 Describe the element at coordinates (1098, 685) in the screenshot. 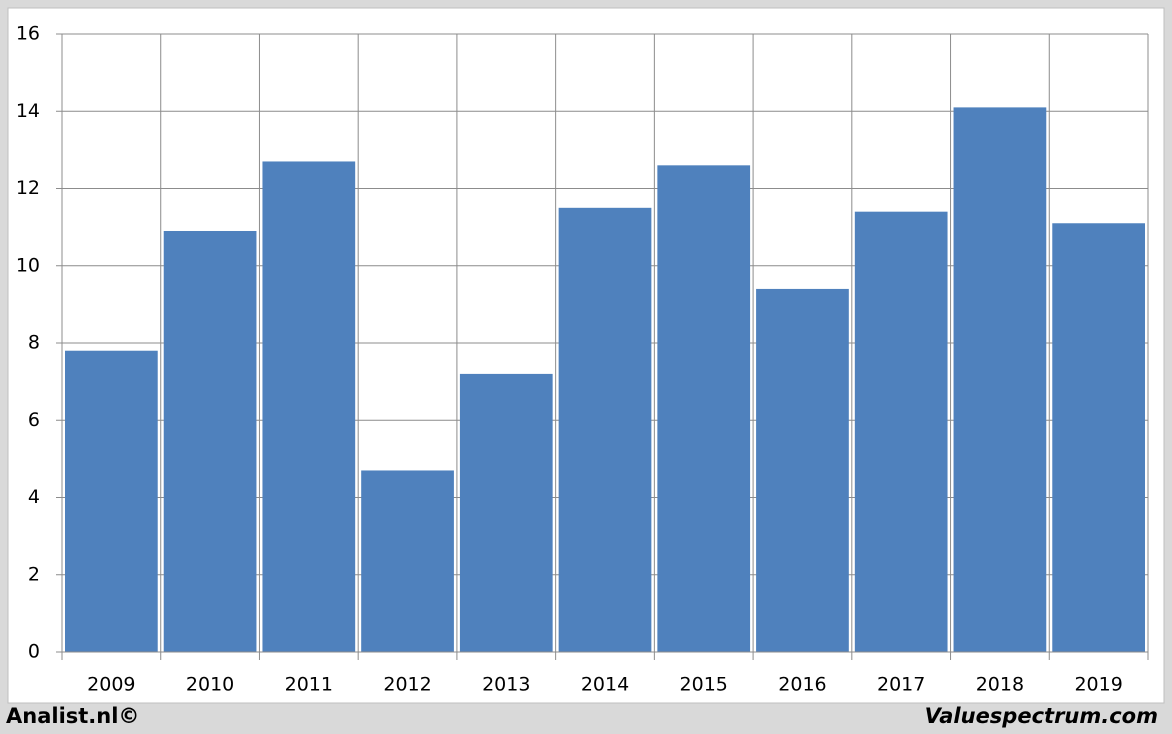

I see `x-tick-label: 2019` at that location.